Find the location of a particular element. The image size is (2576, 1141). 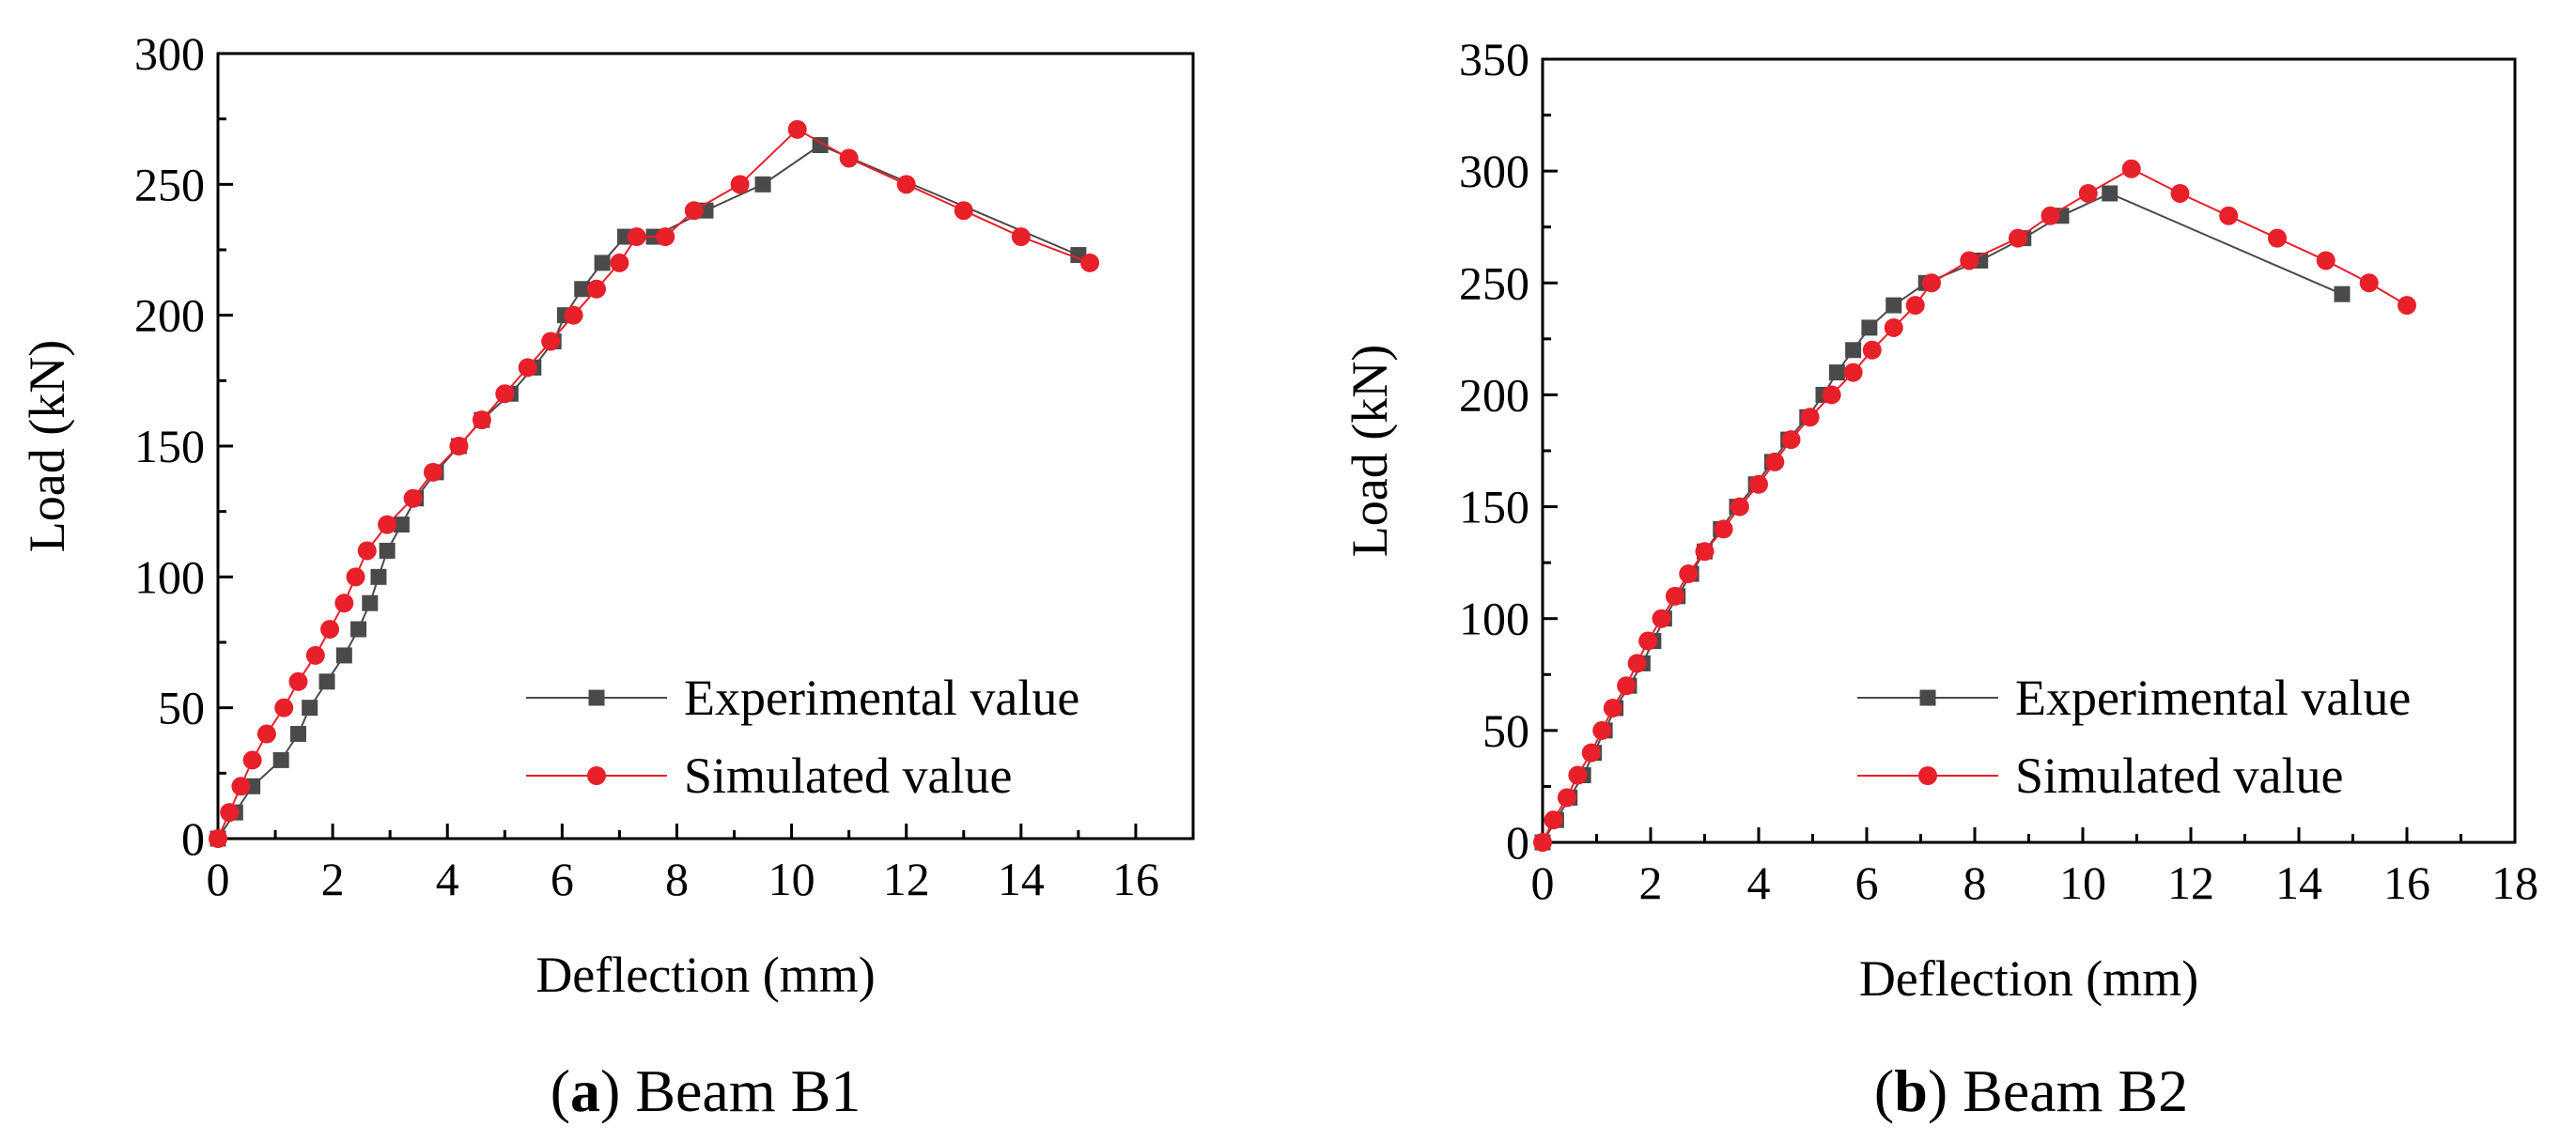

y-tick-label: 350 is located at coordinates (1494, 59).